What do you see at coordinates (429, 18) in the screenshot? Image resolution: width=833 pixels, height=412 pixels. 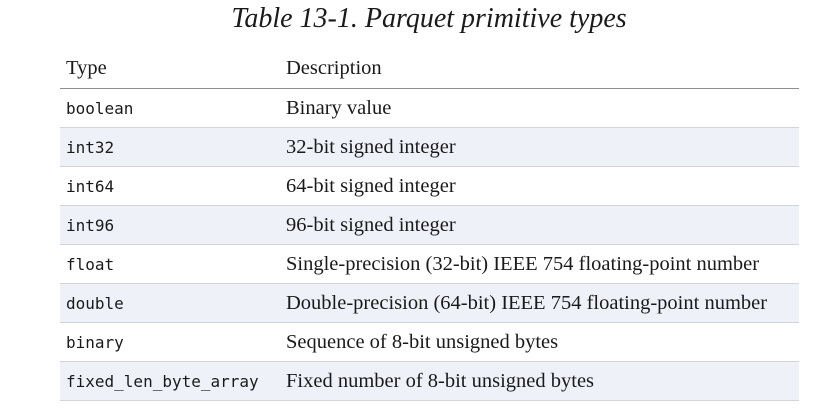 I see `table-caption: Table 13-1. Parquet primitive types` at bounding box center [429, 18].